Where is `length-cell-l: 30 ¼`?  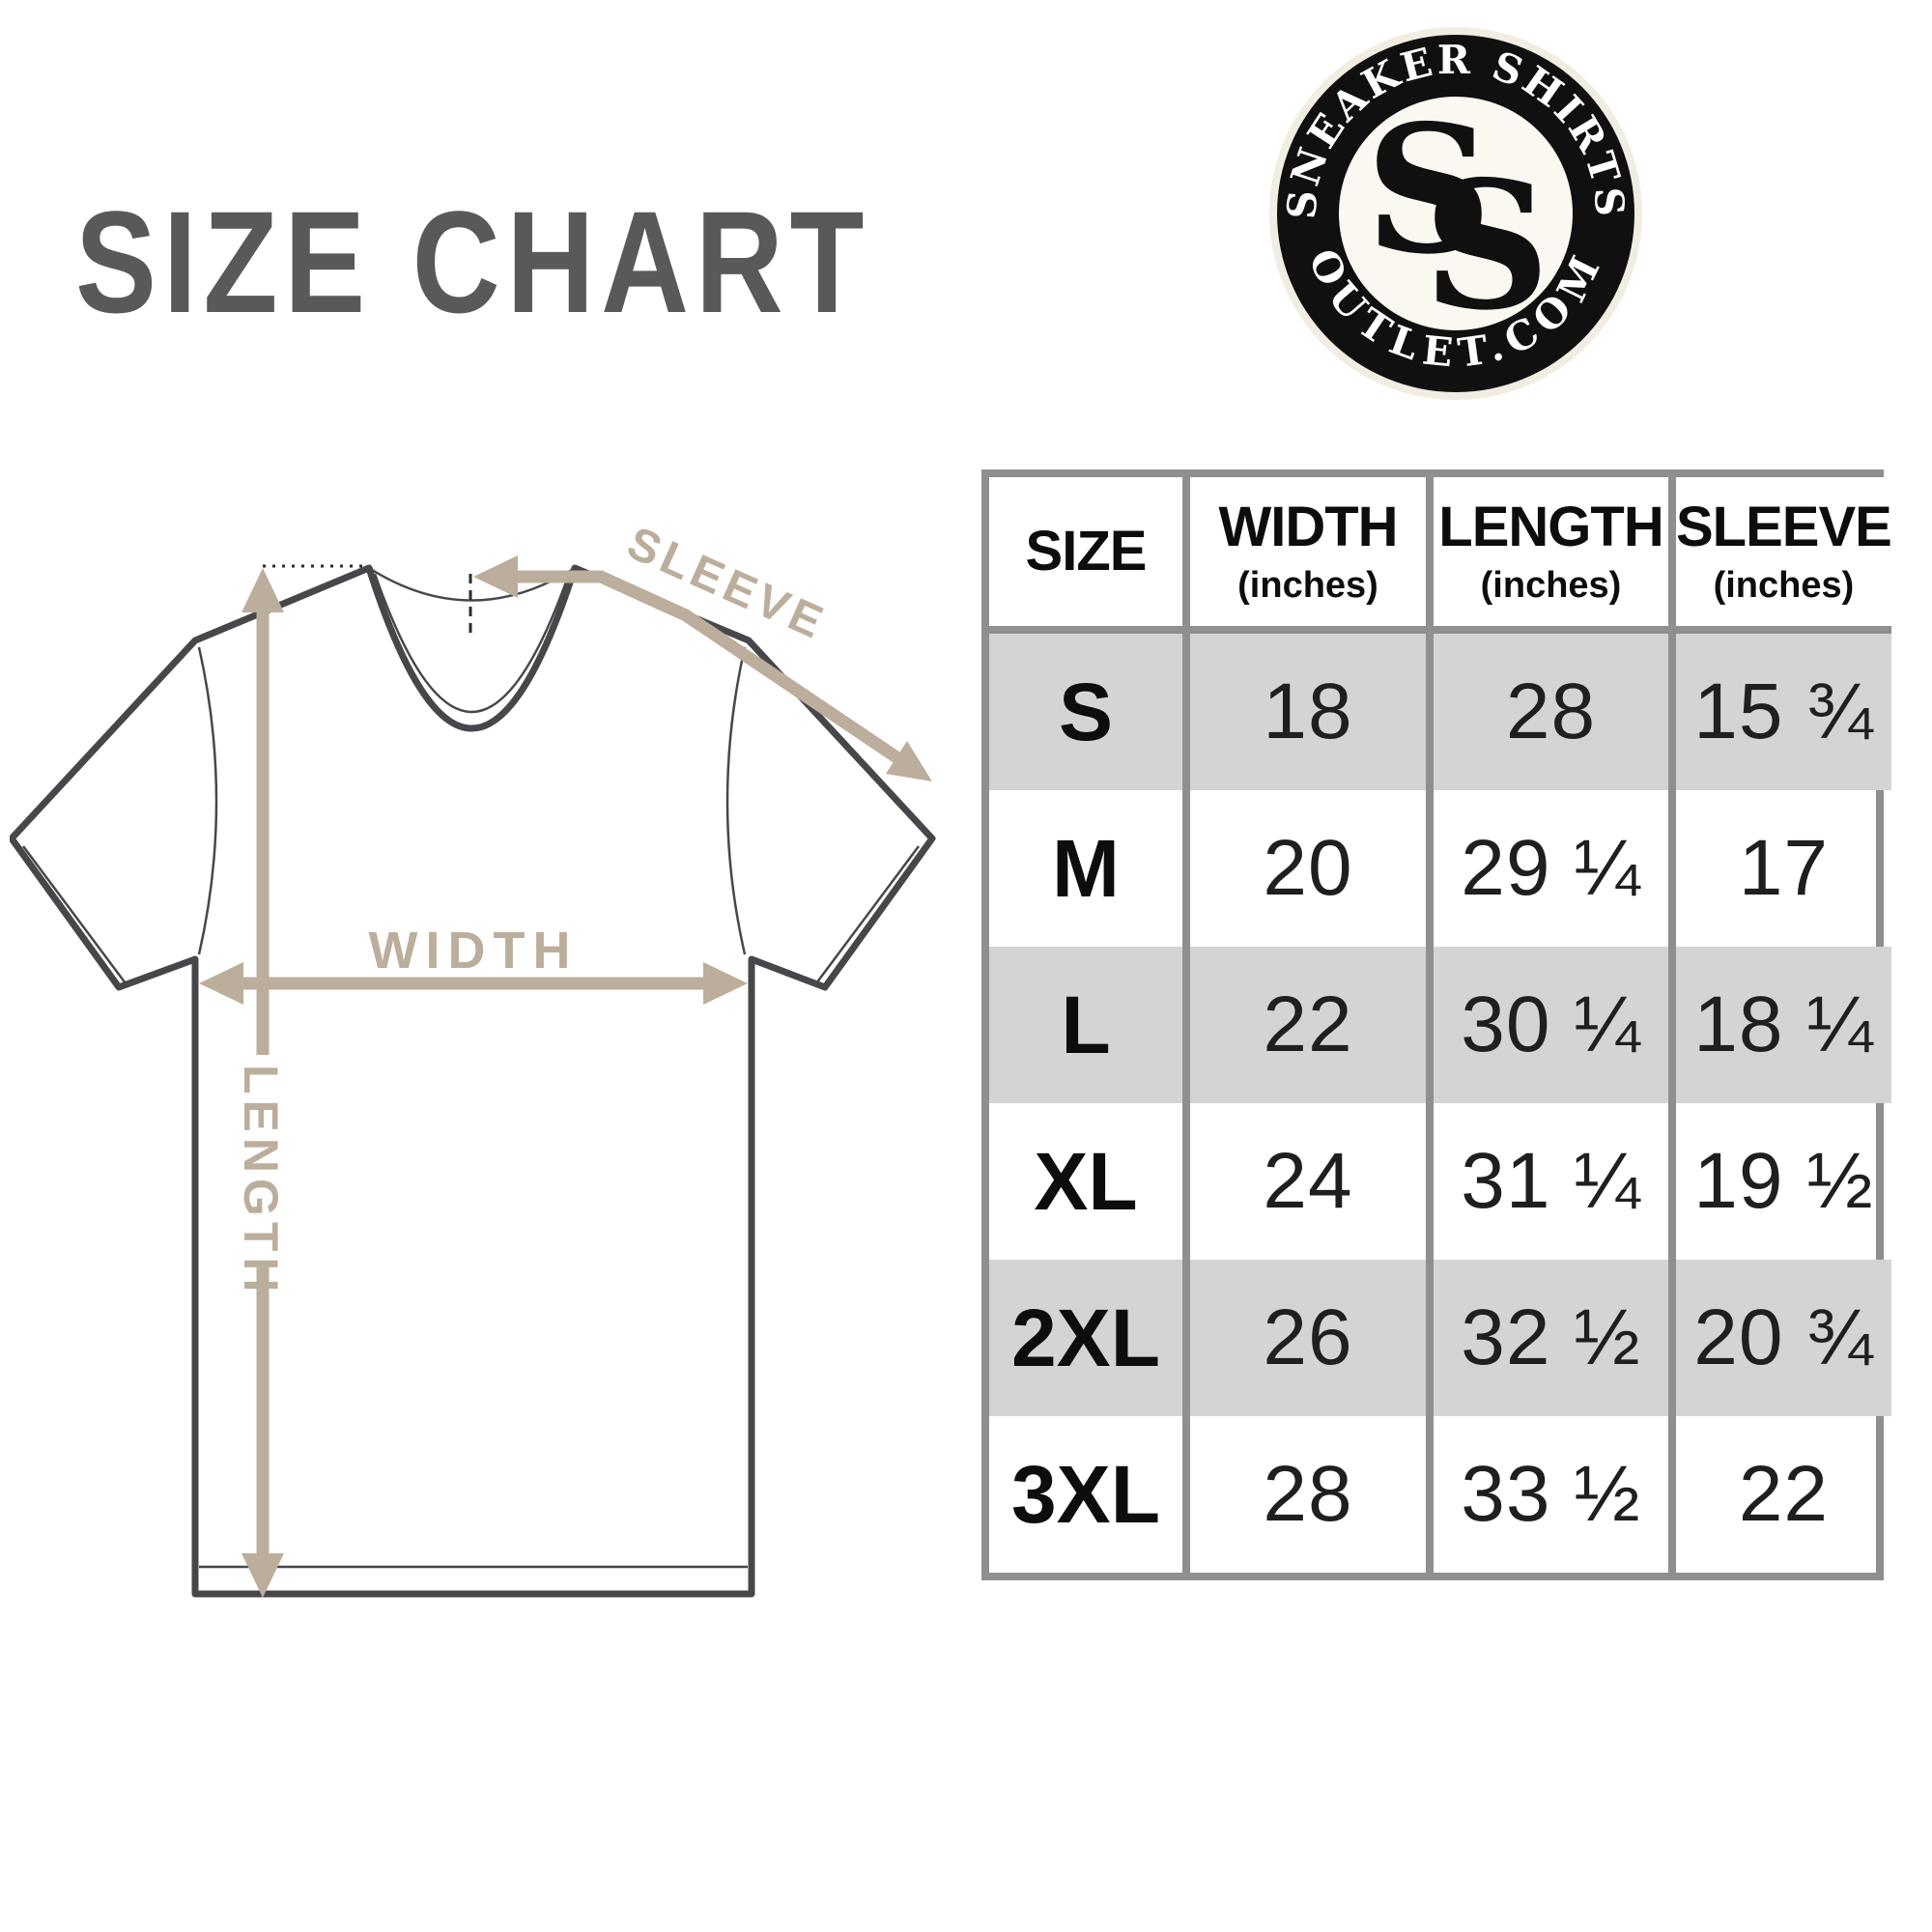 length-cell-l: 30 ¼ is located at coordinates (1547, 1025).